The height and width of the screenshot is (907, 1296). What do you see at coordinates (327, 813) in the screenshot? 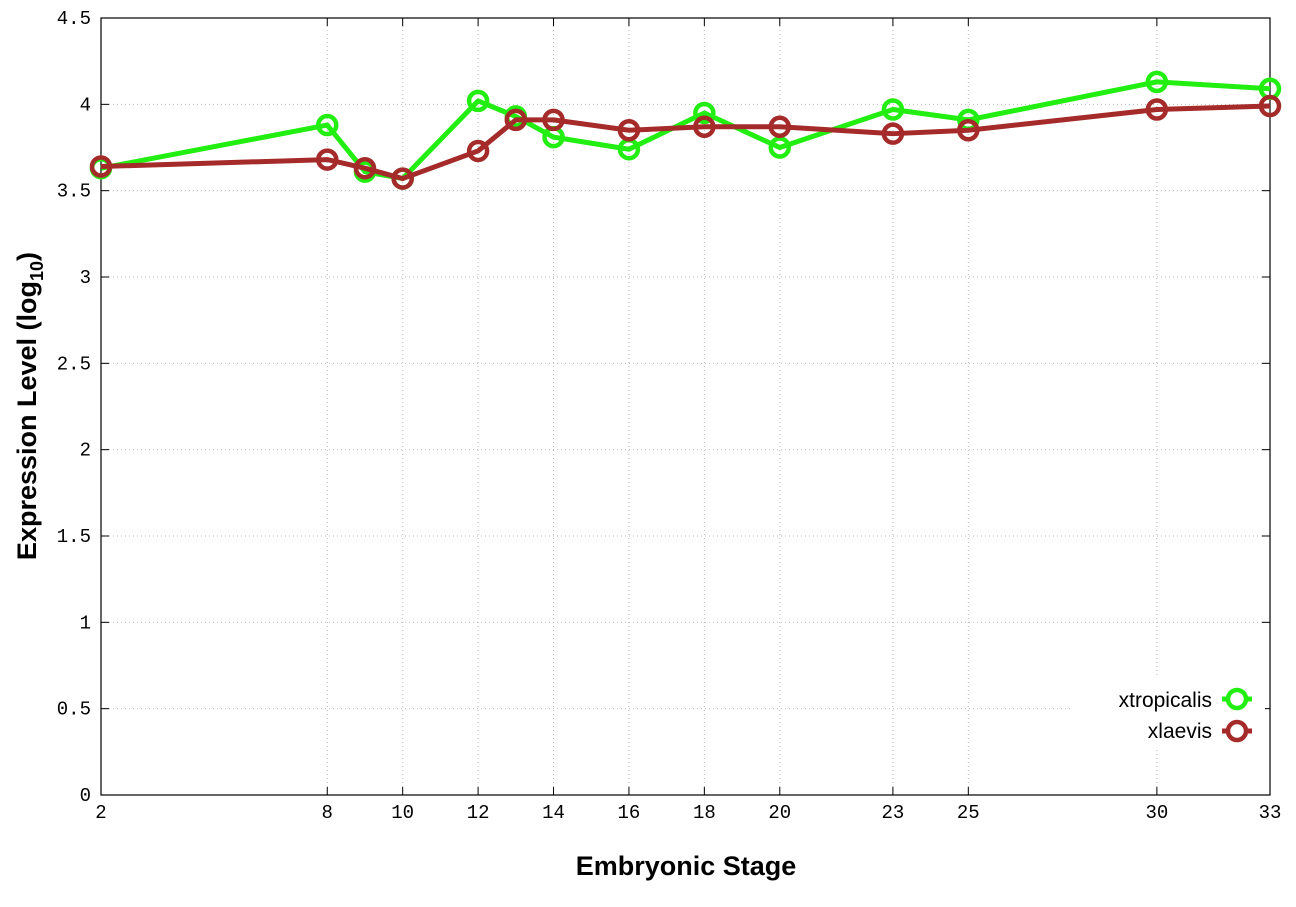
I see `x-tick-label: 8` at bounding box center [327, 813].